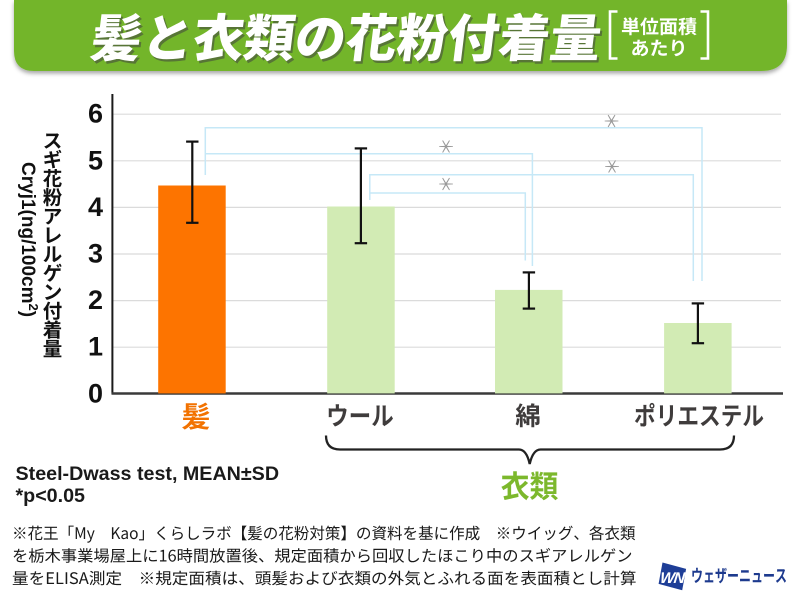  What do you see at coordinates (95, 160) in the screenshot?
I see `svg-text: 5` at bounding box center [95, 160].